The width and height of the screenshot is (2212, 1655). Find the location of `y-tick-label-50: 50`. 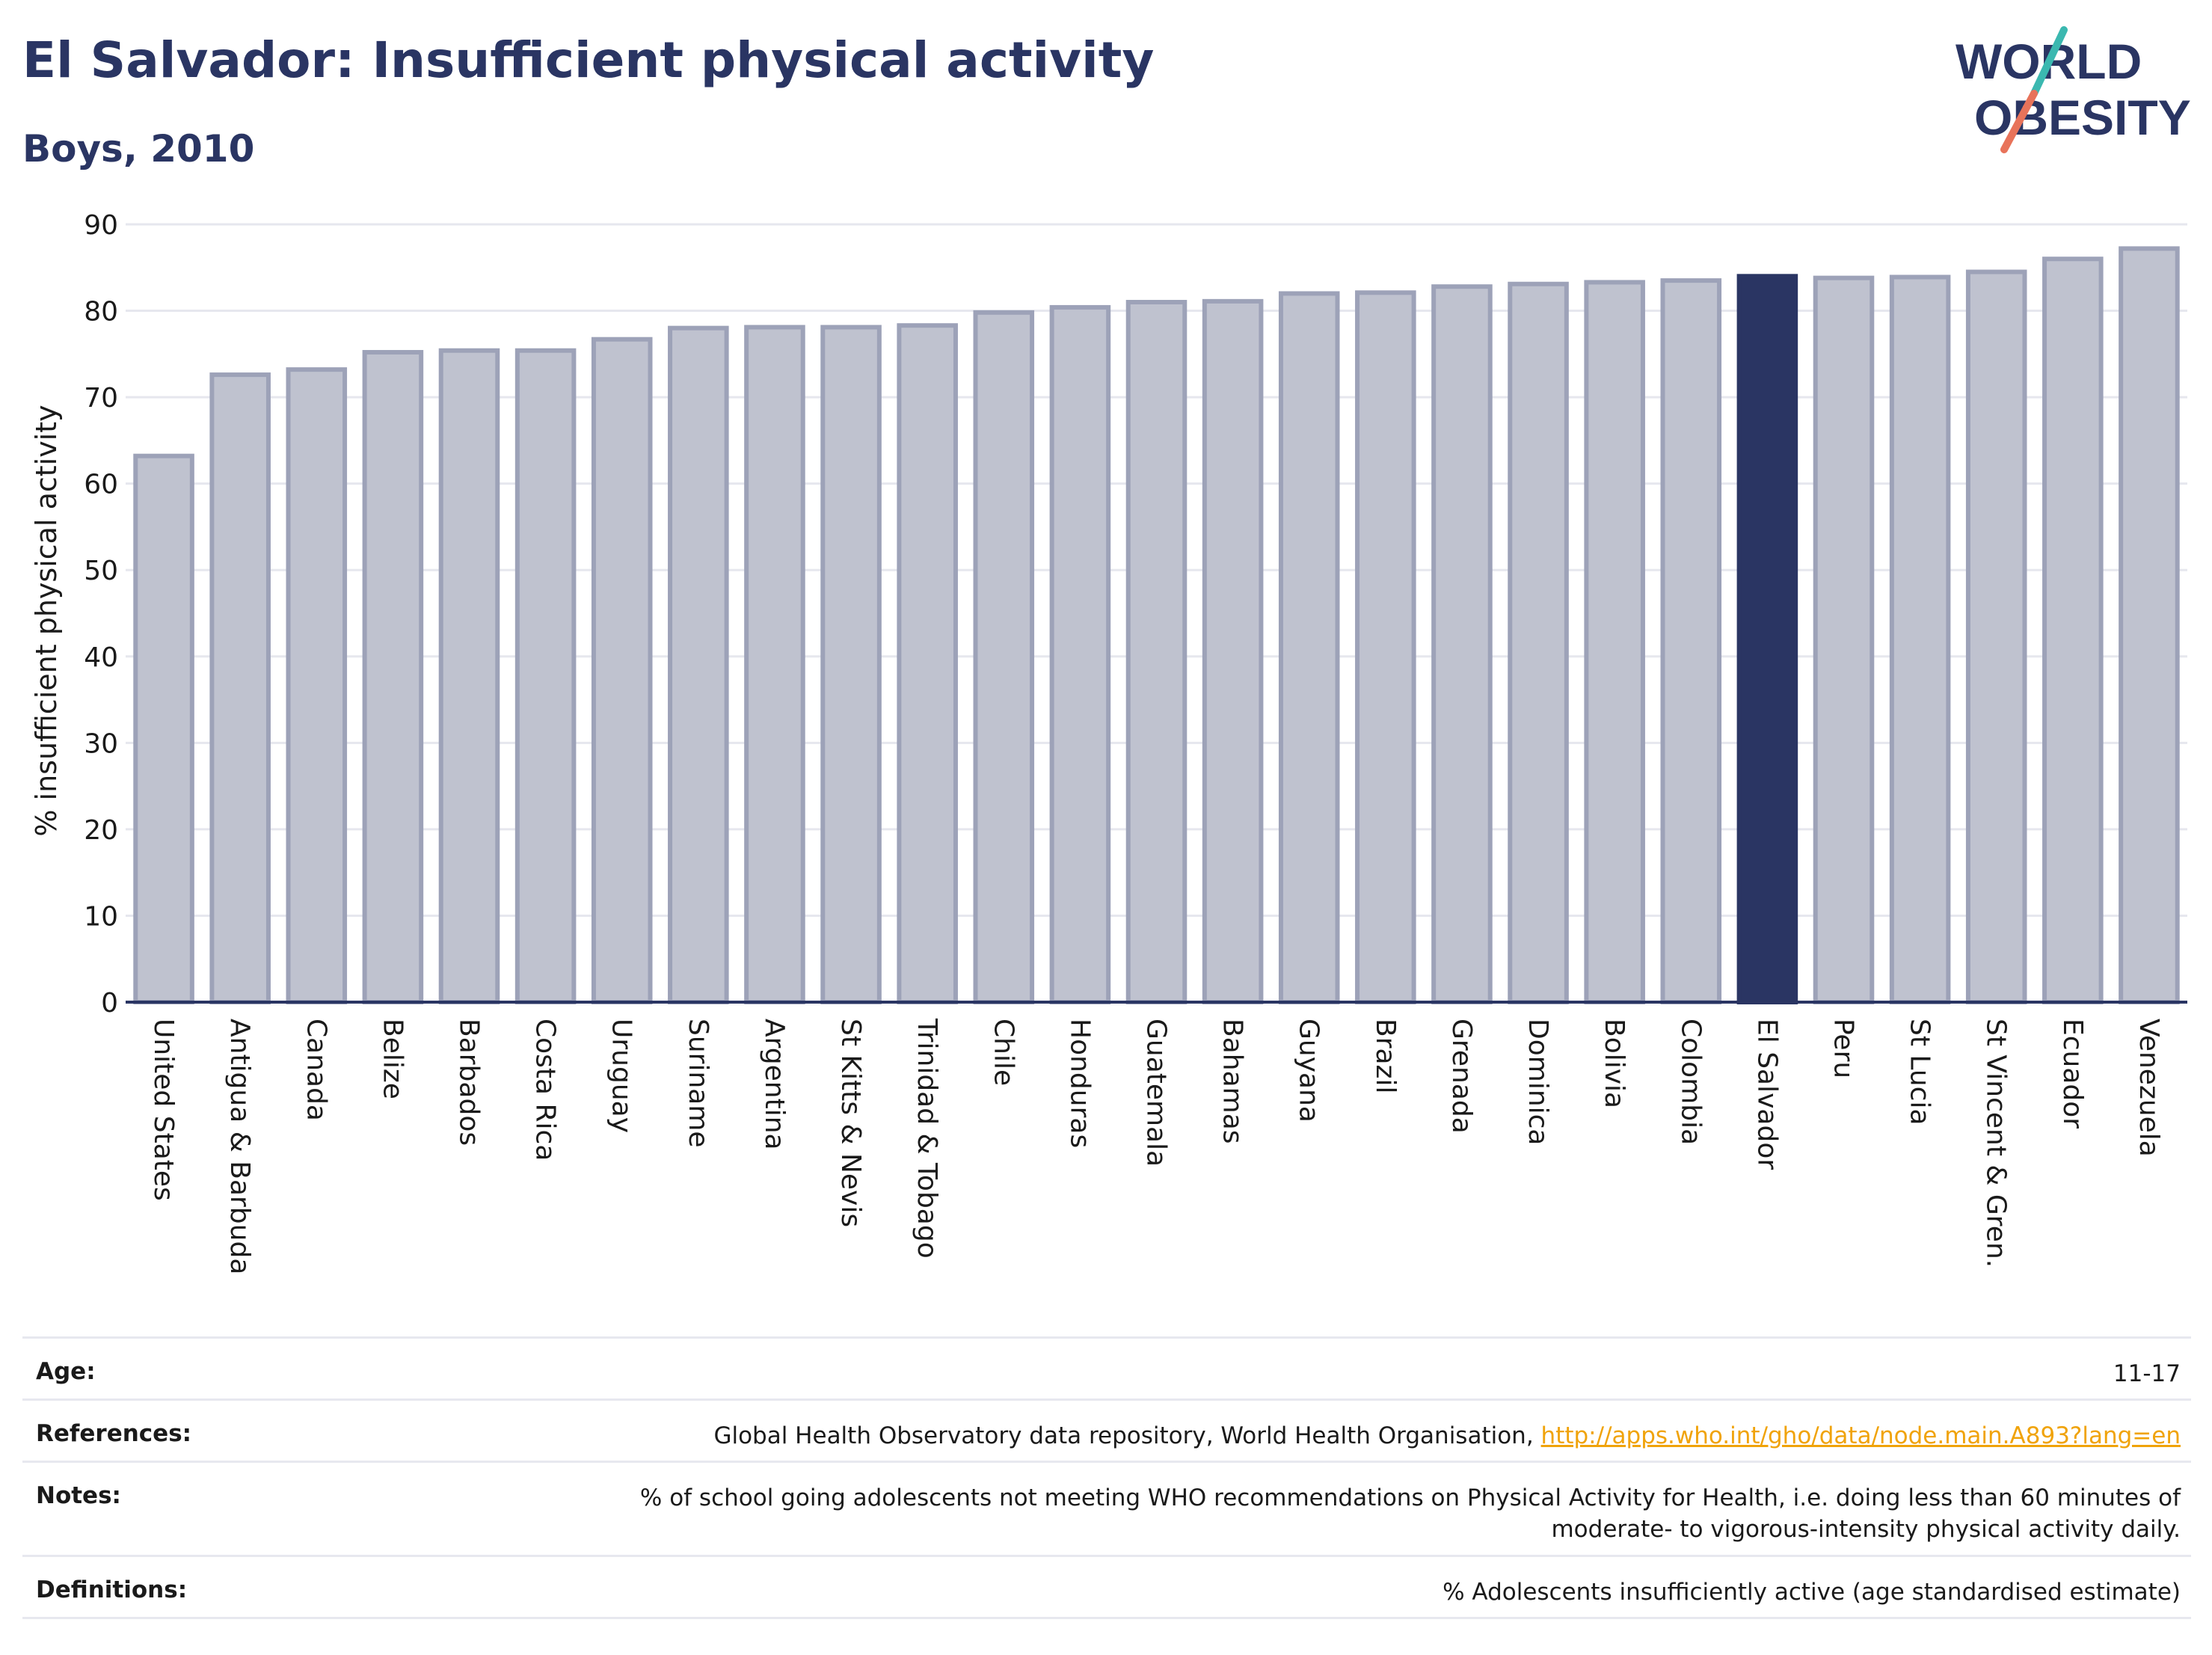

y-tick-label-50: 50 is located at coordinates (101, 571).